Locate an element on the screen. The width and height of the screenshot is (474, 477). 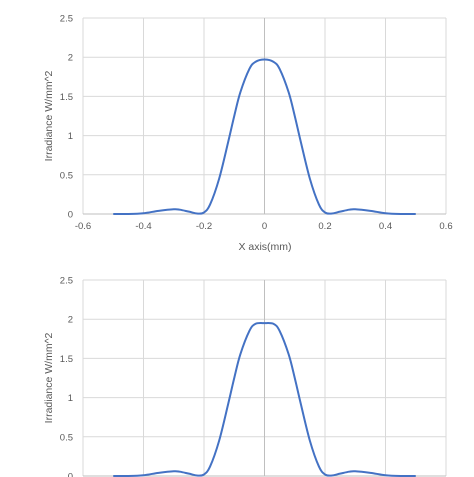
x-tick-label: 0.2 is located at coordinates (324, 226).